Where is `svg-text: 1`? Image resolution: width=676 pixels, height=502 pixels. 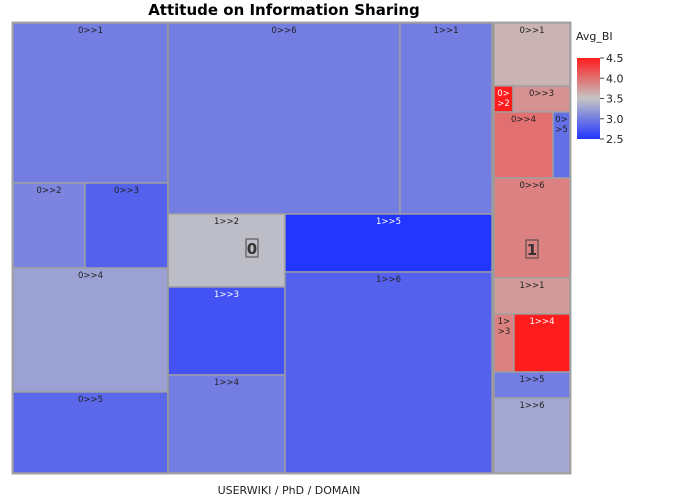 svg-text: 1 is located at coordinates (532, 250).